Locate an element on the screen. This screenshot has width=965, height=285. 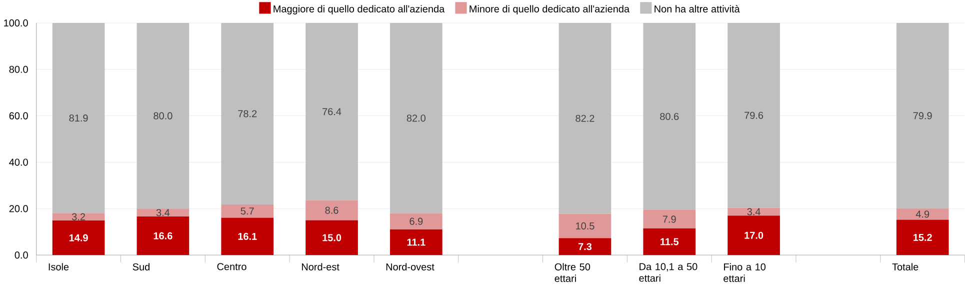
data-label: 5.7 is located at coordinates (247, 210).